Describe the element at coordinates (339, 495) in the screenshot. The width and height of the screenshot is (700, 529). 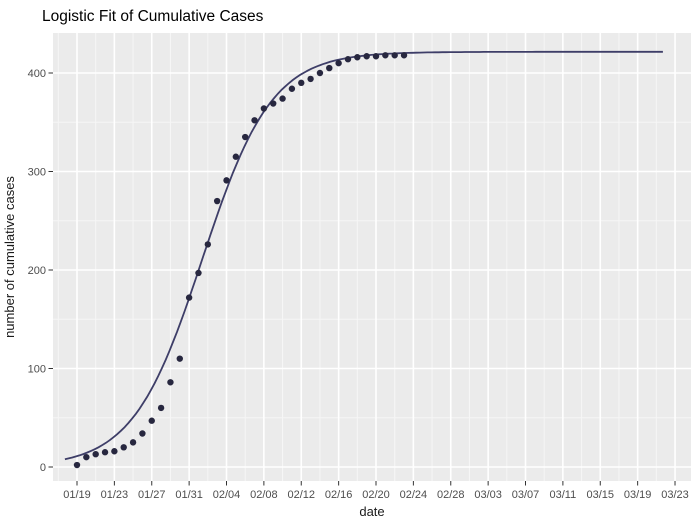
I see `x-tick-label: 02/16` at that location.